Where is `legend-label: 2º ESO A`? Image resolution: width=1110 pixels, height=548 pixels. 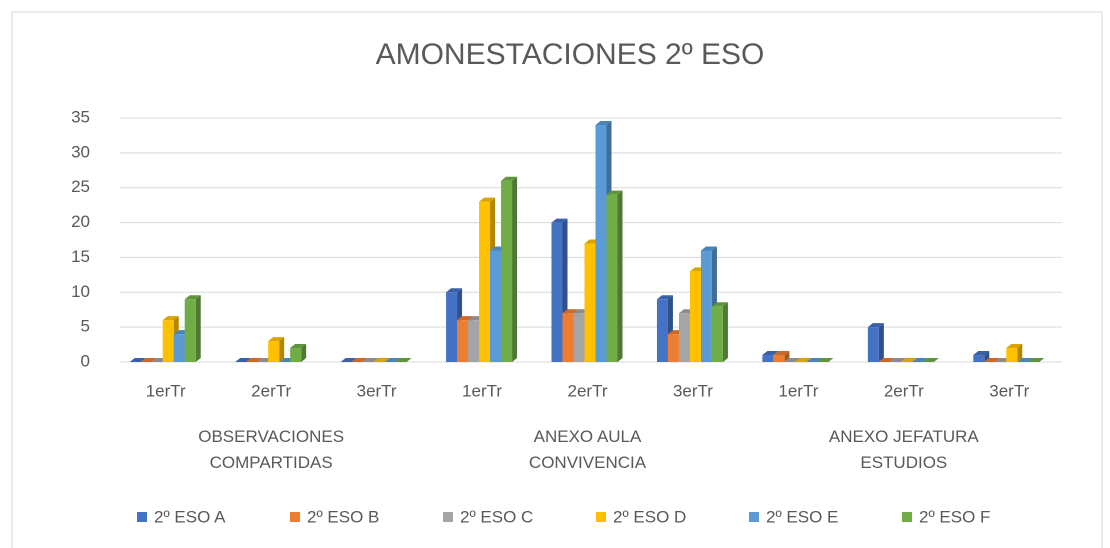 legend-label: 2º ESO A is located at coordinates (190, 516).